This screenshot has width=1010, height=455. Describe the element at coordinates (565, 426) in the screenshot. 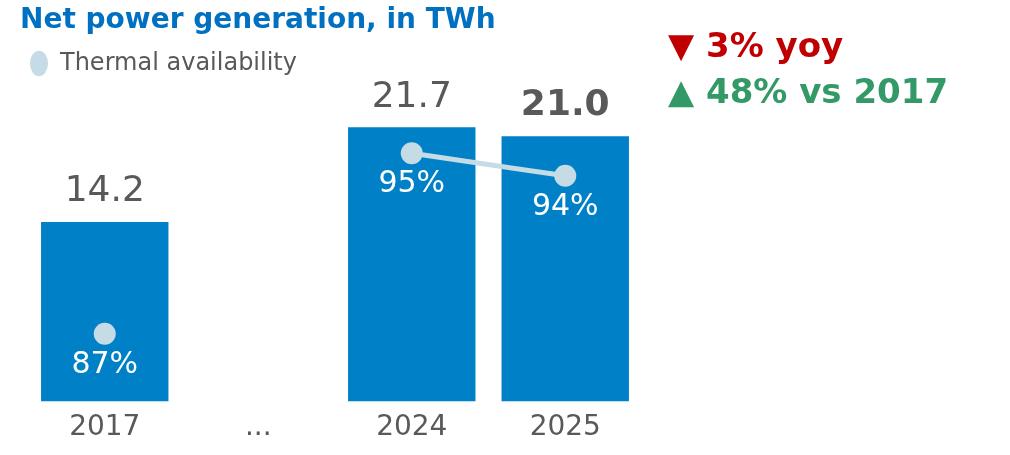

I see `x-tick-label: 2025` at that location.